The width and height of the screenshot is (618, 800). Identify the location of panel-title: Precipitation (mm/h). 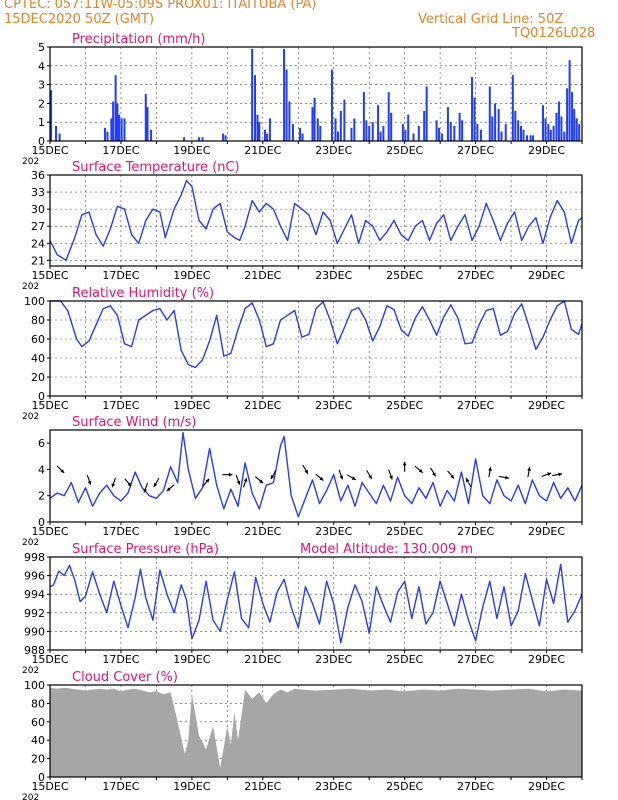
(138, 39).